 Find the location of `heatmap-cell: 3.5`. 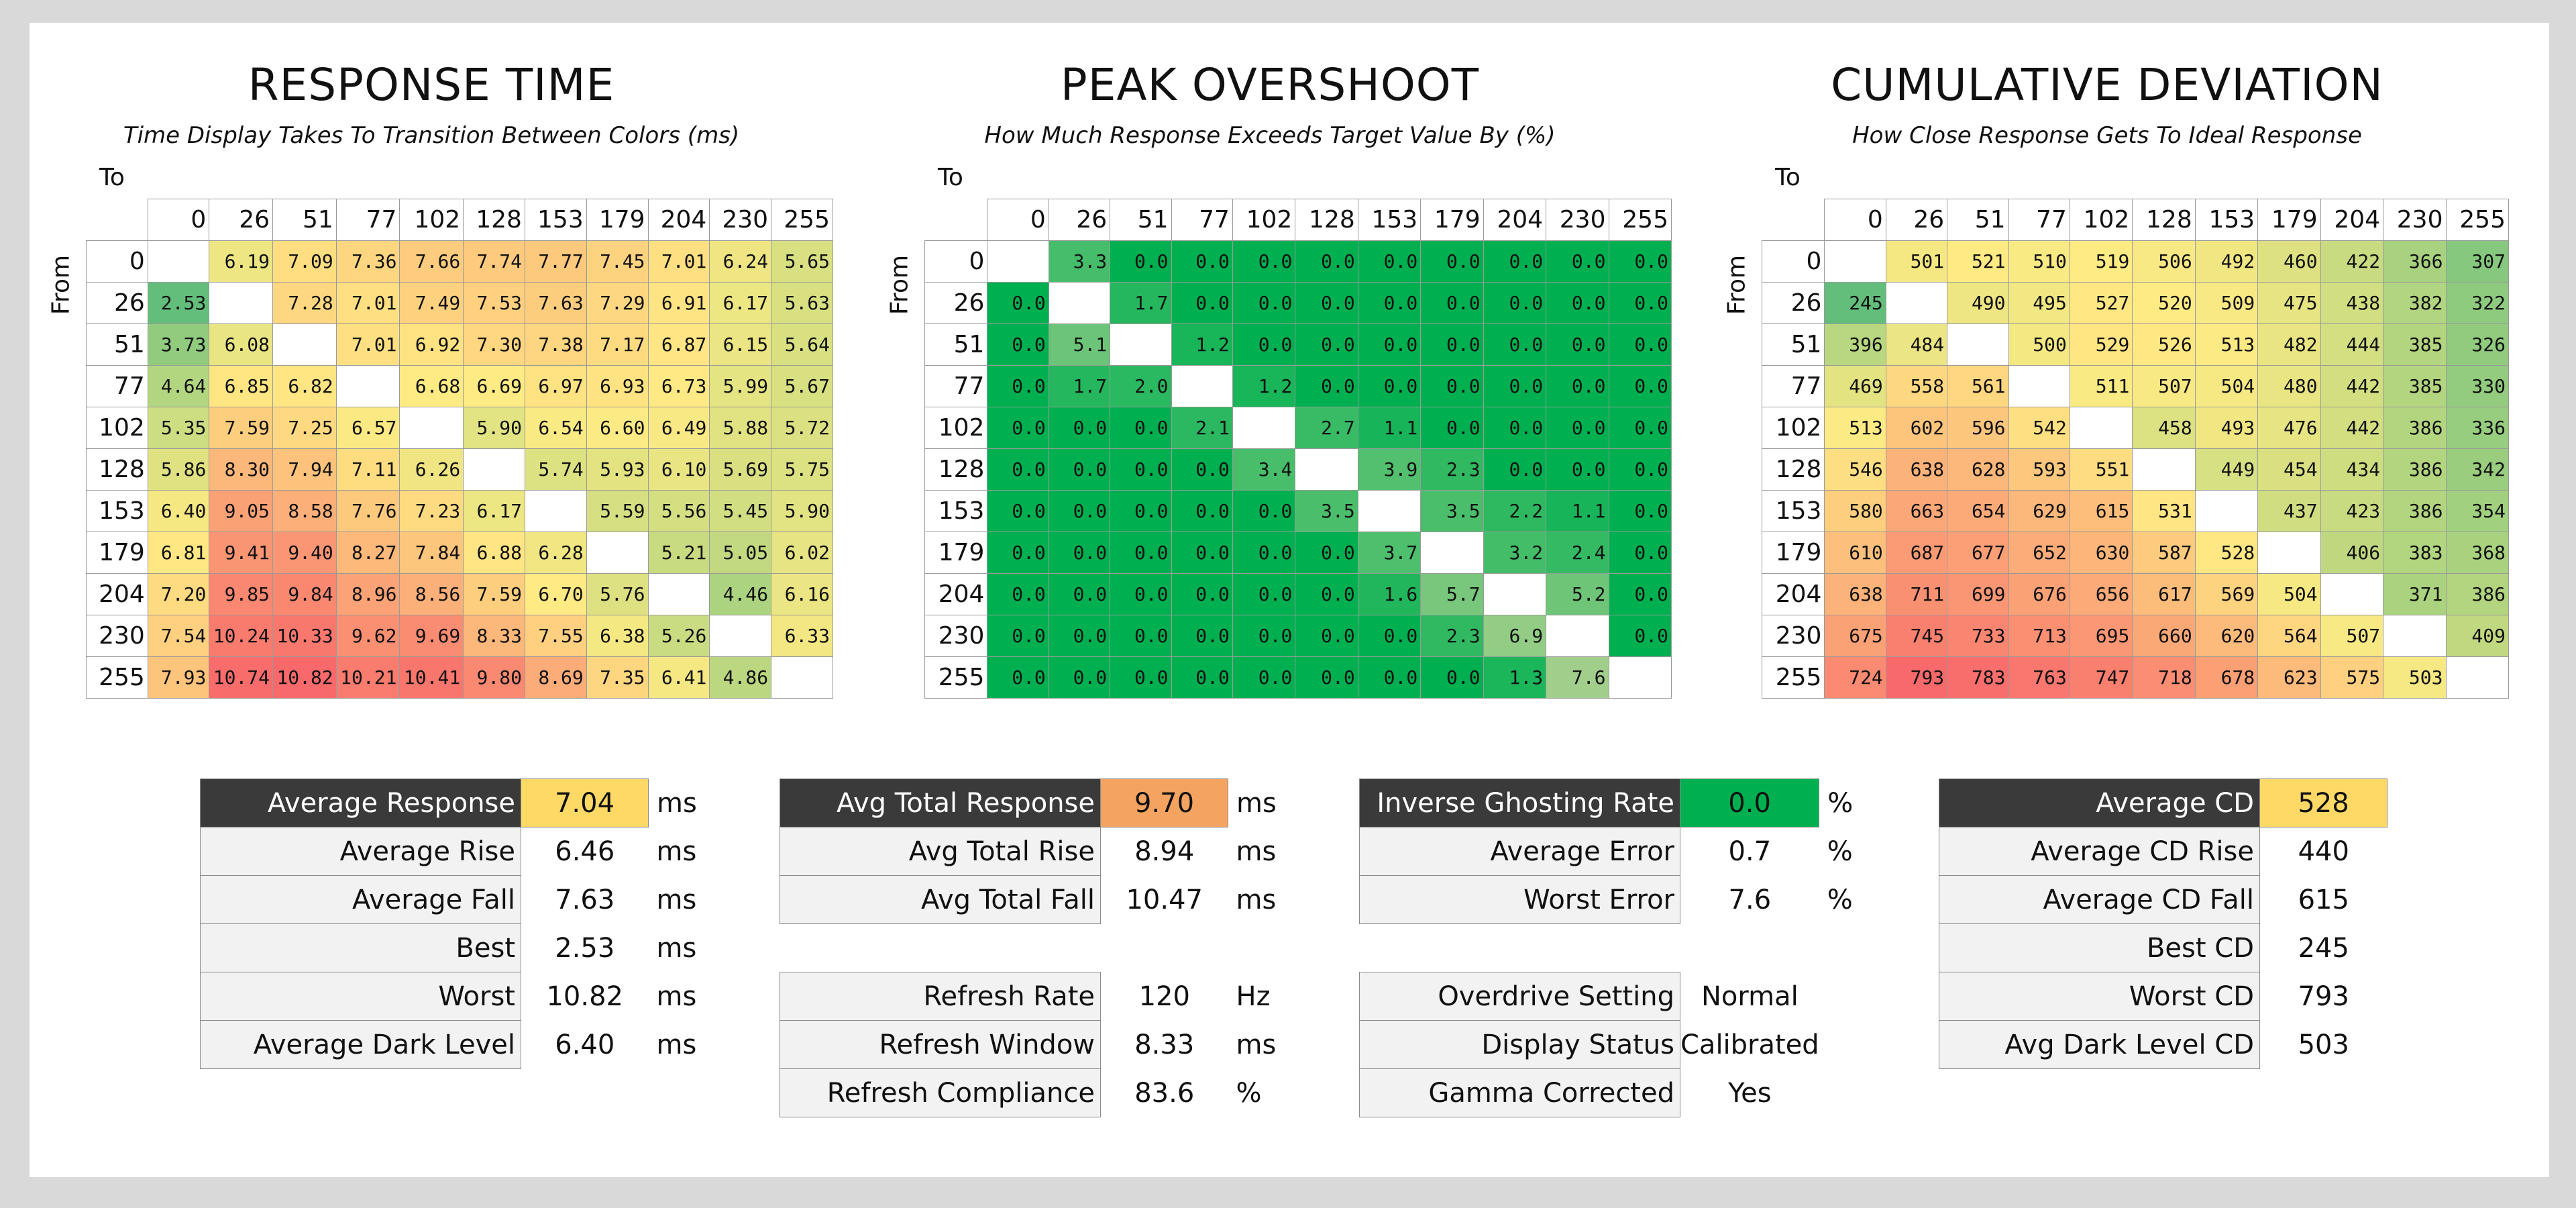

heatmap-cell: 3.5 is located at coordinates (1452, 511).